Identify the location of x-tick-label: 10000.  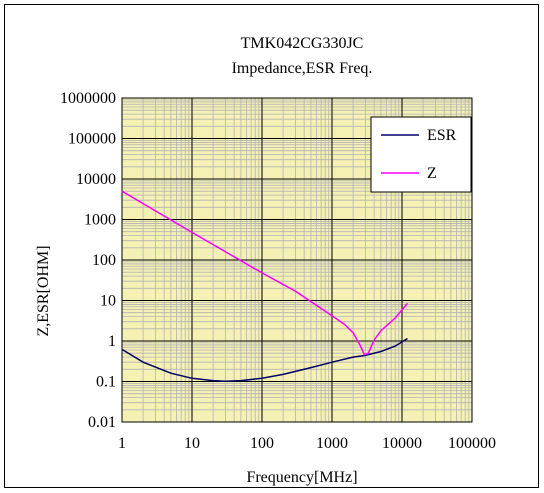
(402, 443).